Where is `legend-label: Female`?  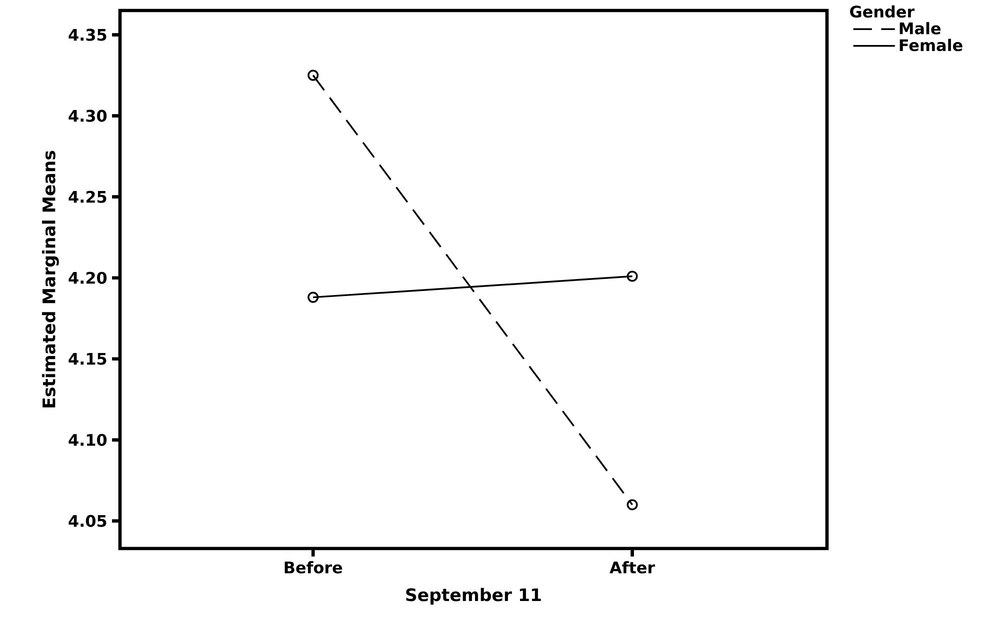
legend-label: Female is located at coordinates (931, 45).